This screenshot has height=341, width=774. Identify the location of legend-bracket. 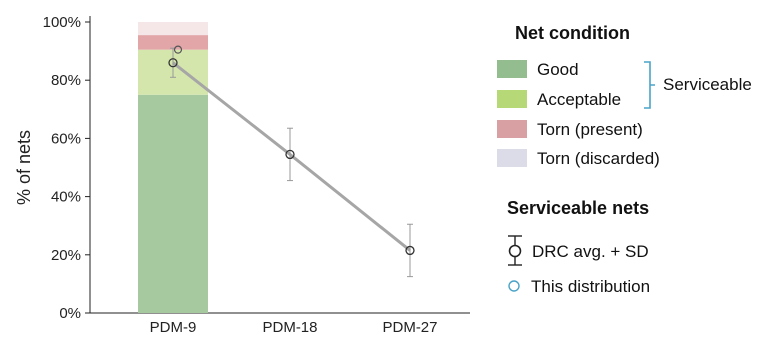
(649, 85).